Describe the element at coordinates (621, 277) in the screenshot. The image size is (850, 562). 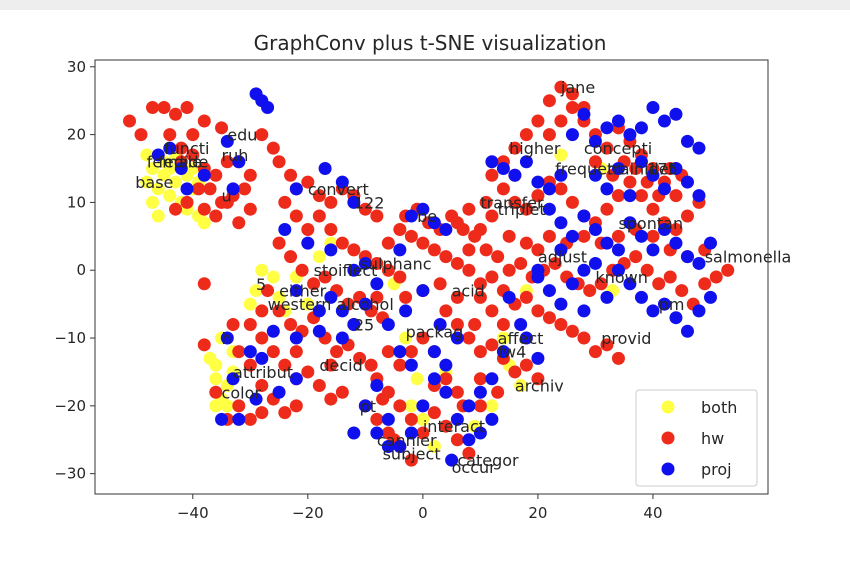
I see `annotation-label: known` at that location.